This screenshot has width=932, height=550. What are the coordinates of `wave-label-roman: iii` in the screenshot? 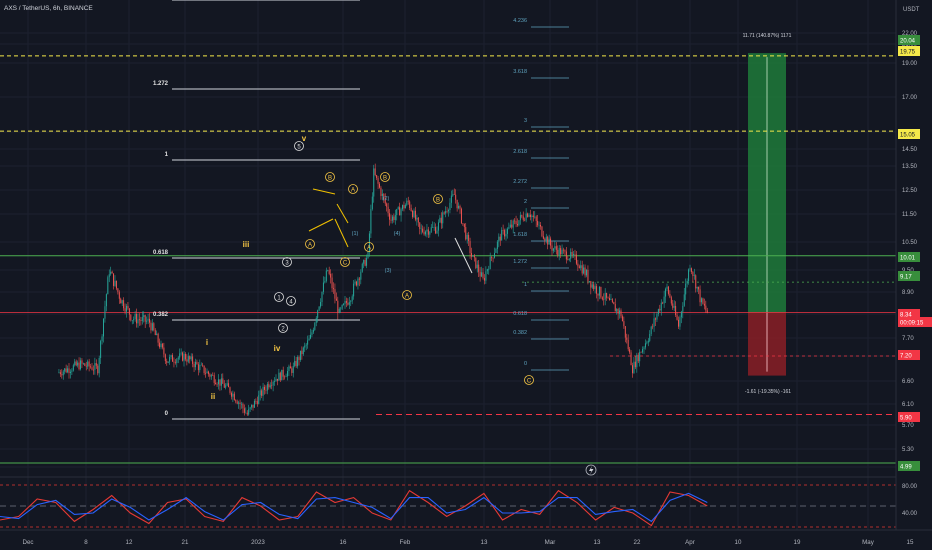 It's located at (246, 244).